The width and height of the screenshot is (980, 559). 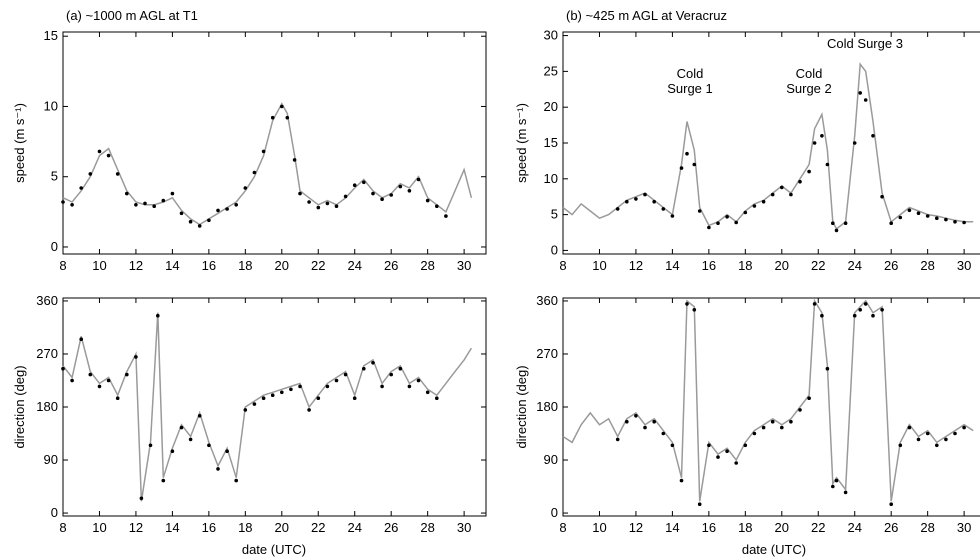 I want to click on annotation-cold-surge-2-line1: Cold, so click(x=809, y=73).